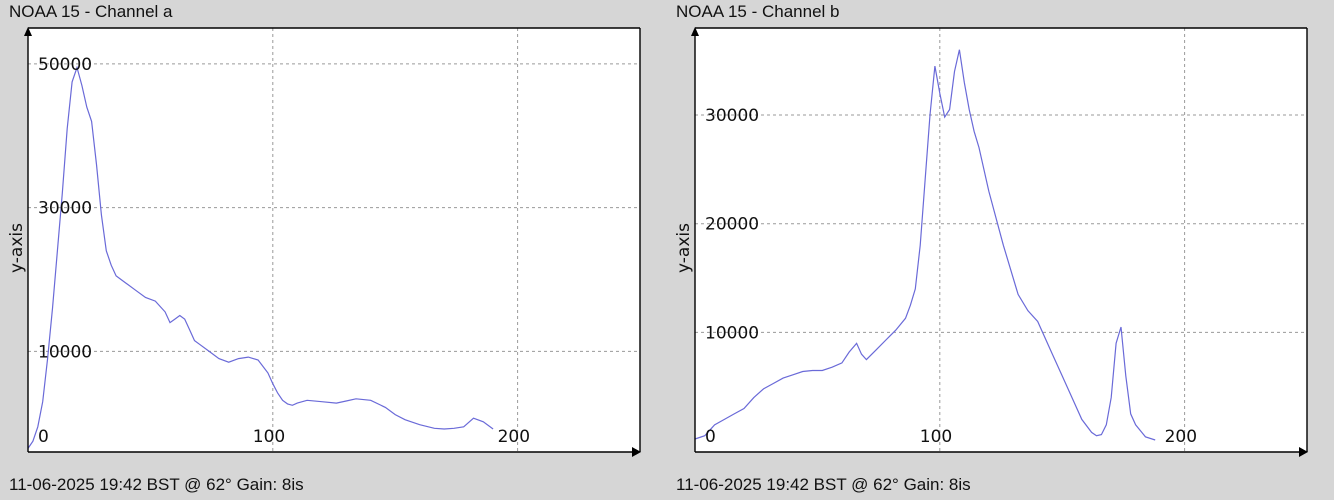 The image size is (1334, 500). I want to click on y-tick-label: 20000, so click(732, 225).